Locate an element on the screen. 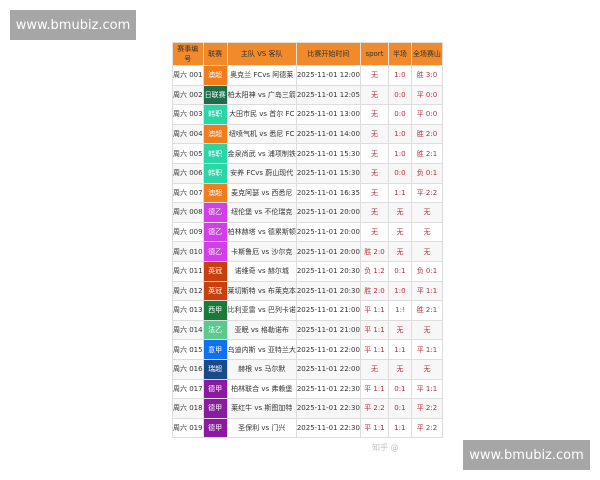  teams-cell: 卡斯鲁厄 vs 沙尔克 is located at coordinates (261, 251).